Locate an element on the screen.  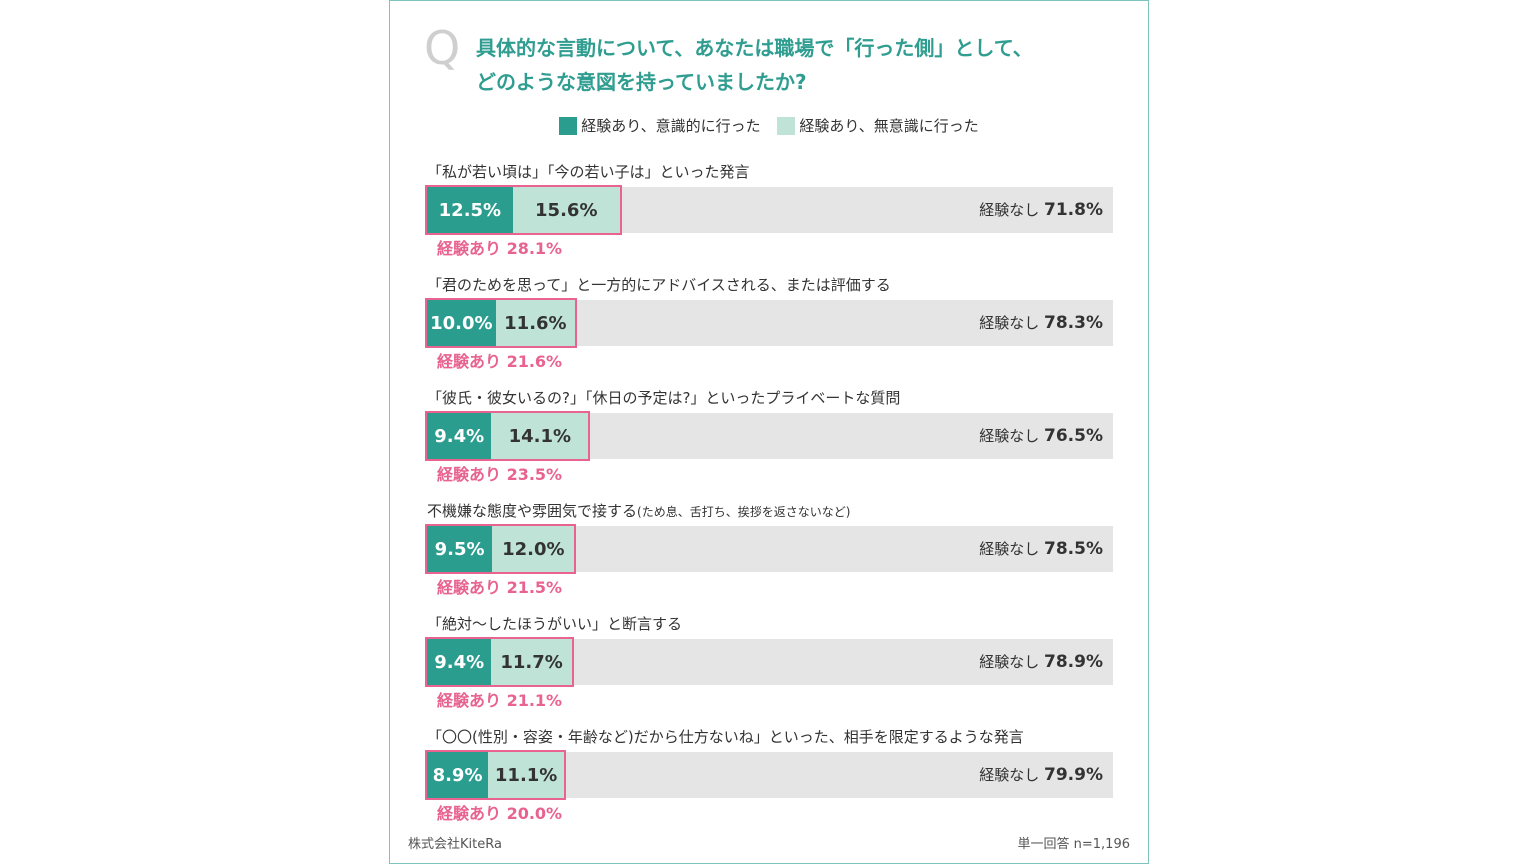
bar-segment-unconscious: 12.0% is located at coordinates (533, 549).